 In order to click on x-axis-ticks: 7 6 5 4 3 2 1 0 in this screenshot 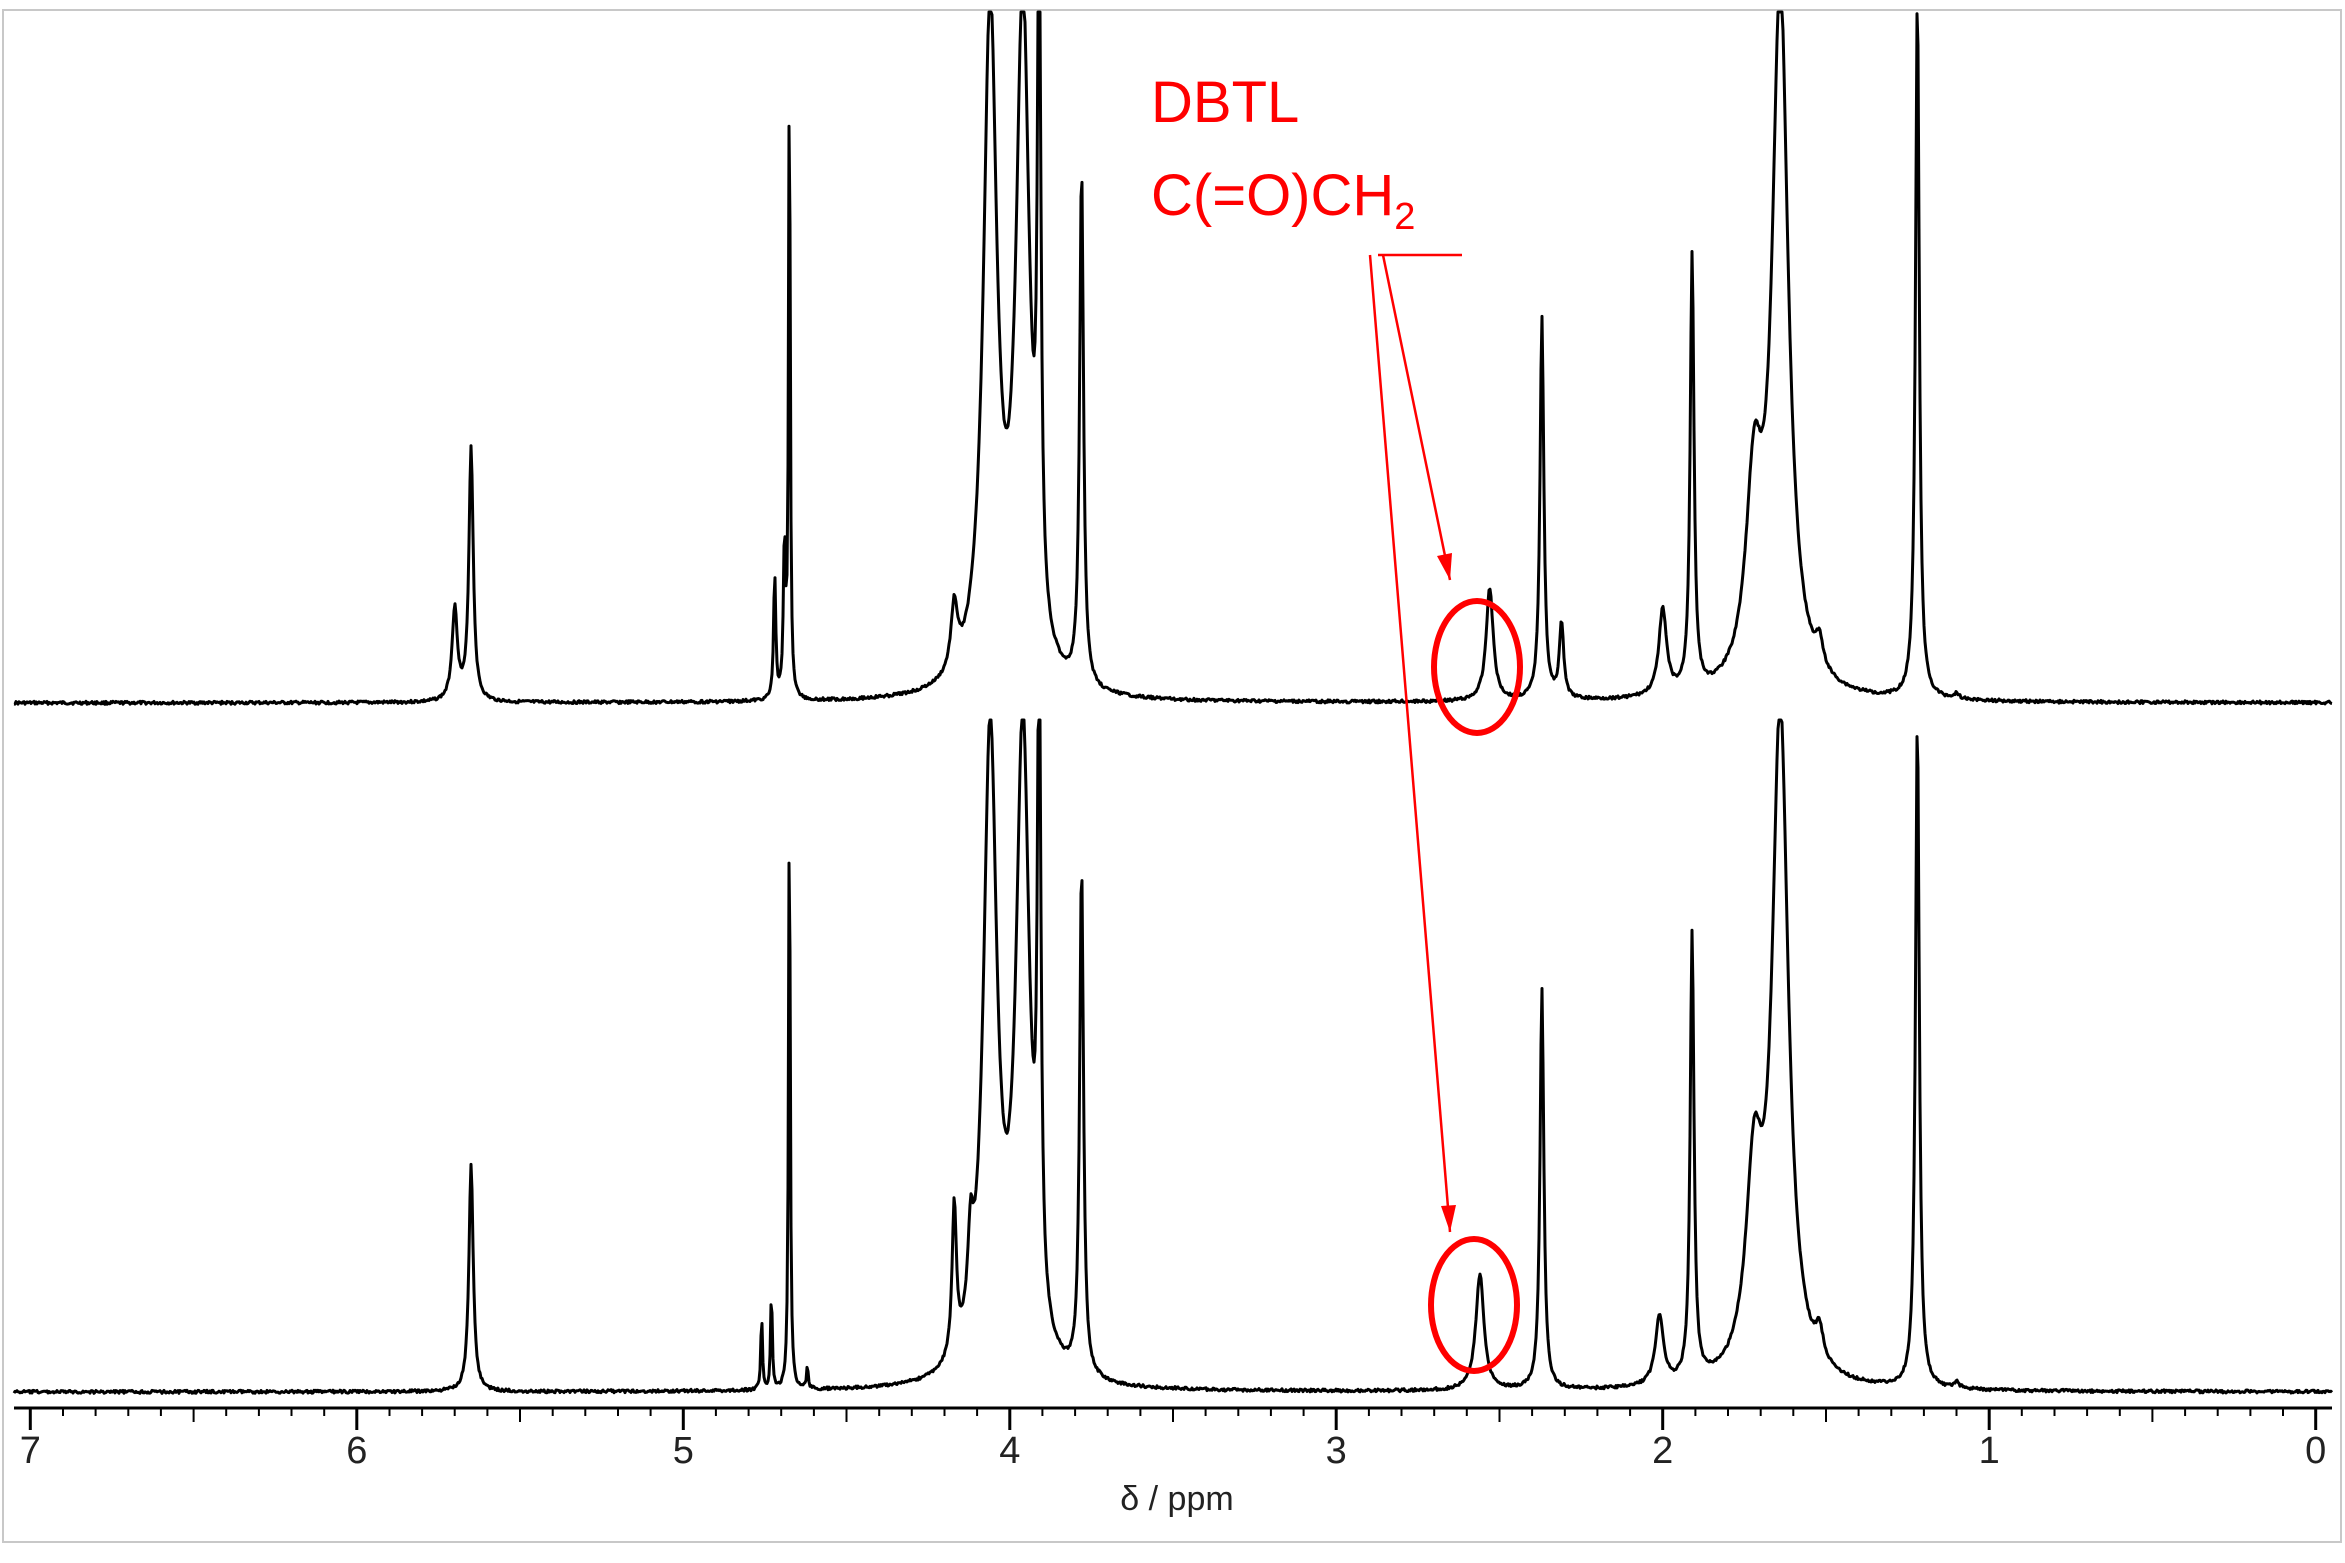, I will do `click(1173, 1440)`.